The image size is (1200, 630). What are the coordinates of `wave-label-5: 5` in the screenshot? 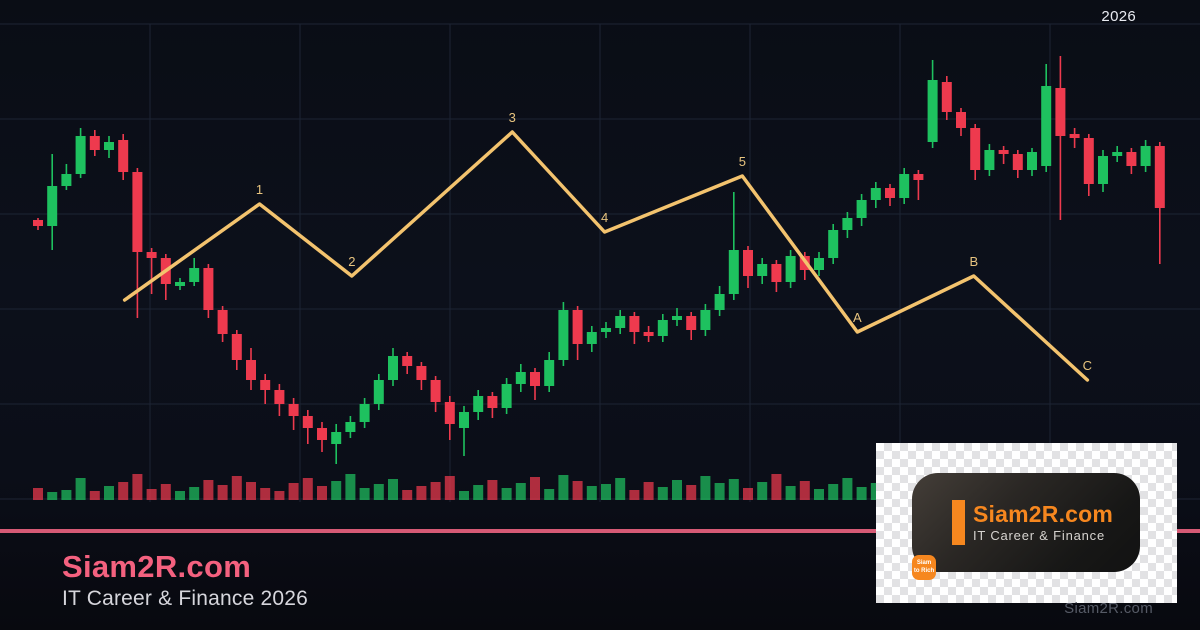 It's located at (742, 161).